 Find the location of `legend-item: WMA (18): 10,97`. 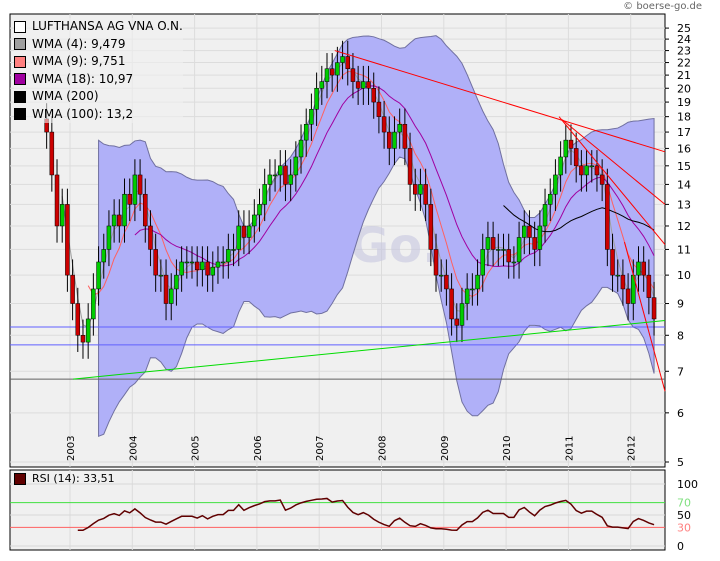

legend-item: WMA (18): 10,97 is located at coordinates (98, 80).